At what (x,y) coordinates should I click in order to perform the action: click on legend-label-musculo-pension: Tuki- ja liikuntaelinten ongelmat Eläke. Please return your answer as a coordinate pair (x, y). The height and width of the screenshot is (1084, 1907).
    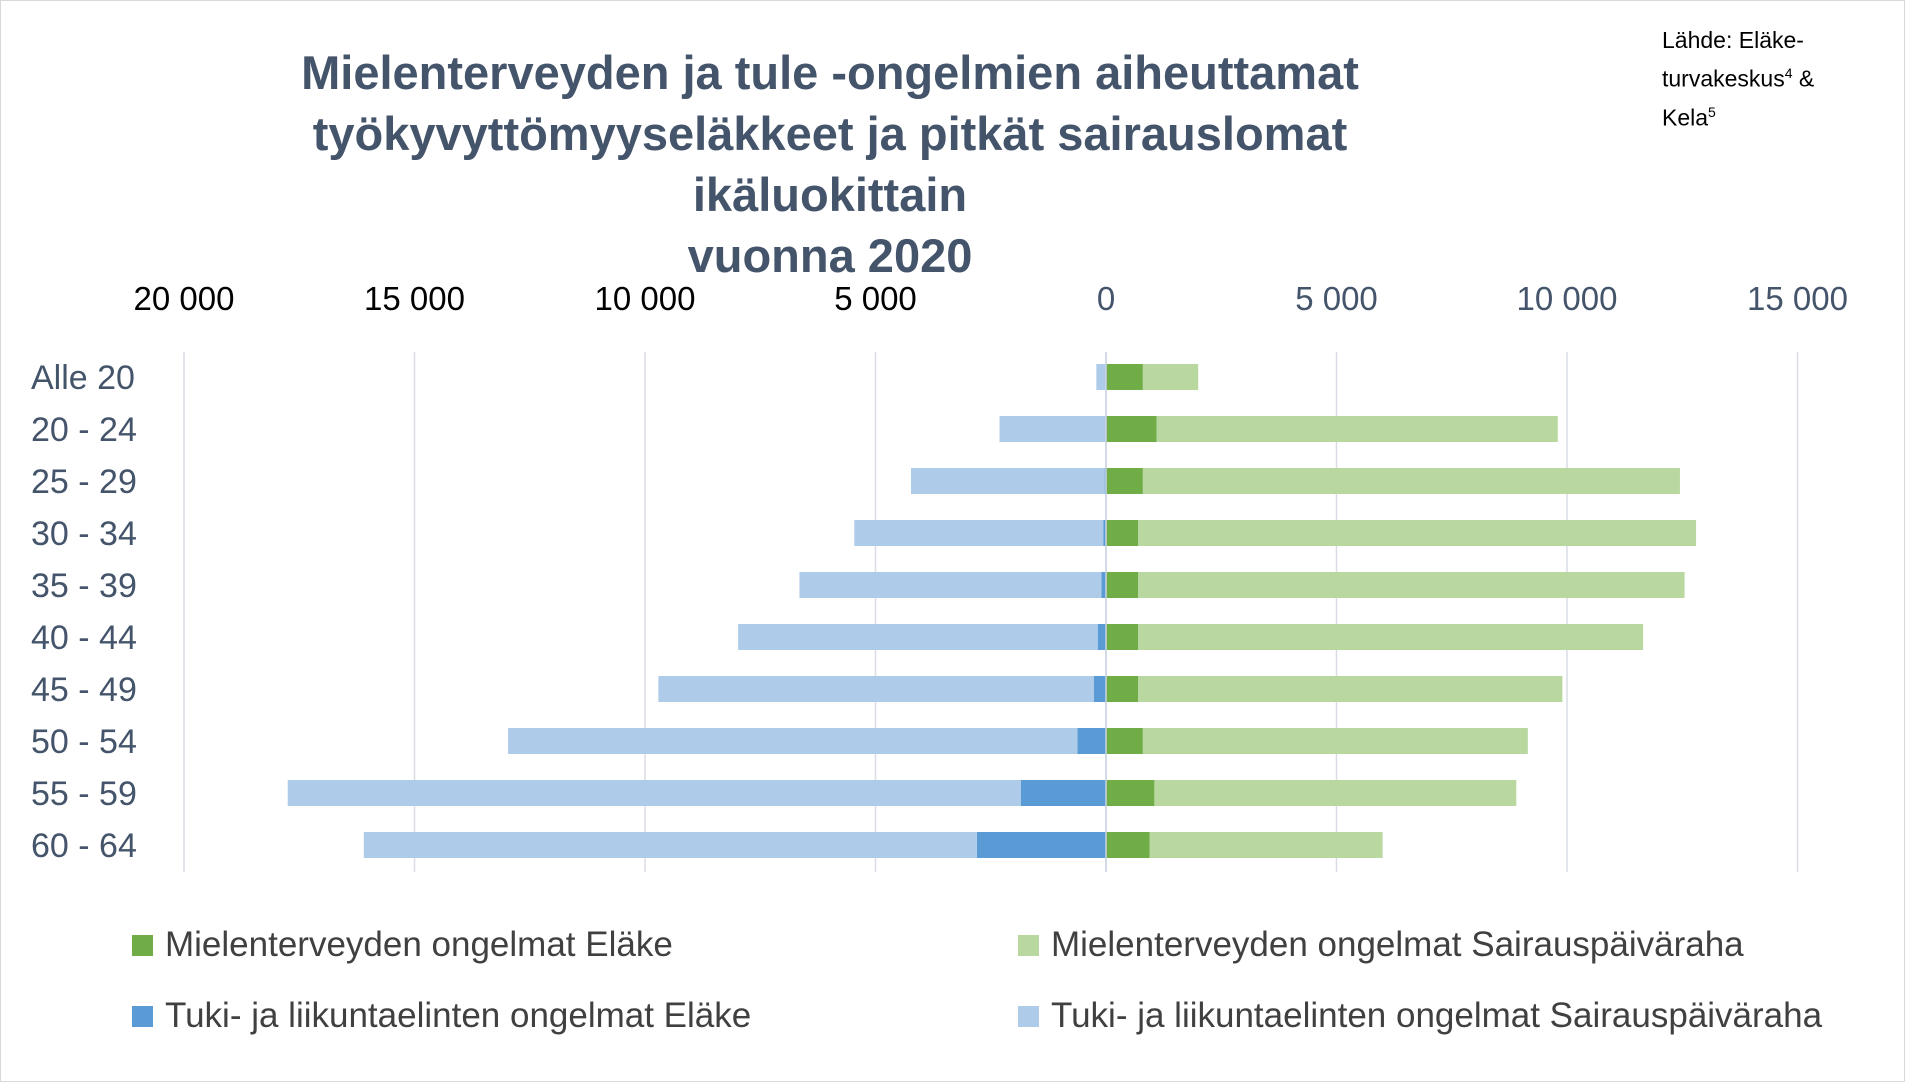
    Looking at the image, I should click on (458, 1015).